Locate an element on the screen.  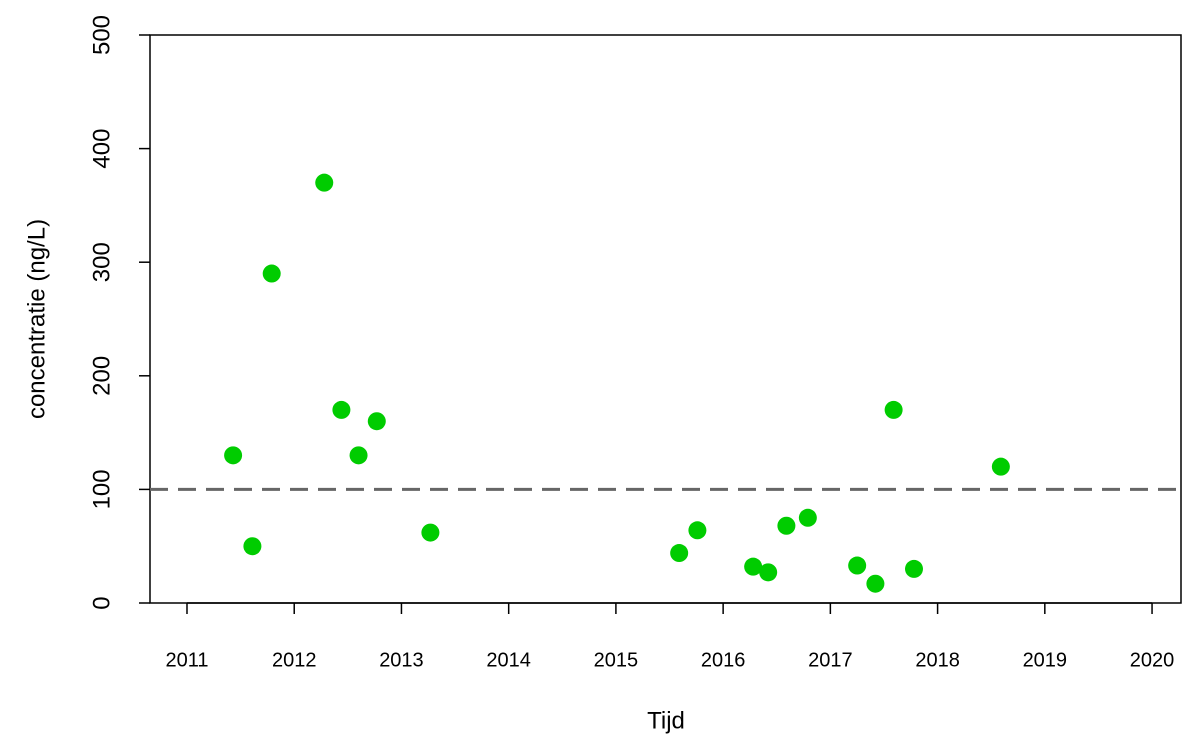
x-tick-label: 2018 is located at coordinates (937, 660).